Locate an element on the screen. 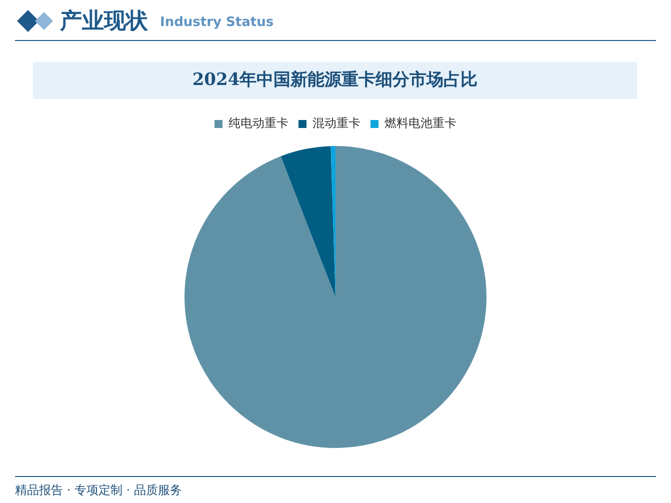  legend-label: 混动重卡 is located at coordinates (336, 123).